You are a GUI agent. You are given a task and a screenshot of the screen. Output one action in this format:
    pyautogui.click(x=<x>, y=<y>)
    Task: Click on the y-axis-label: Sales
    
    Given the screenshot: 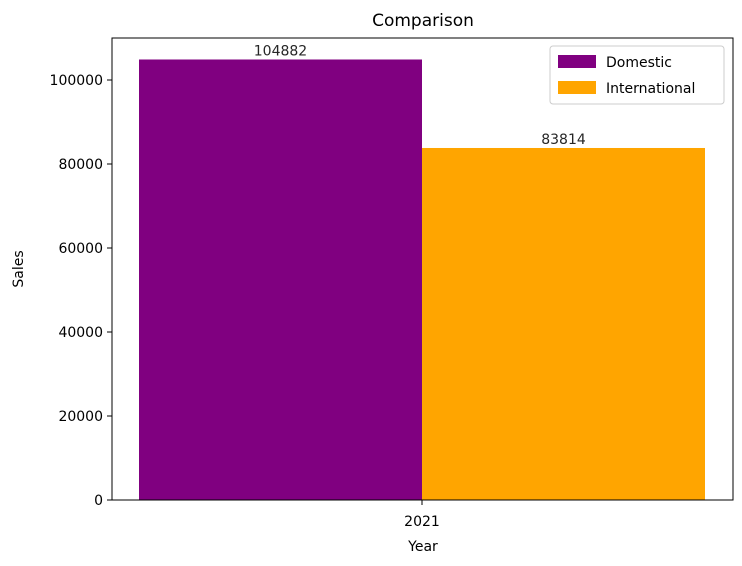 What is the action you would take?
    pyautogui.click(x=19, y=268)
    